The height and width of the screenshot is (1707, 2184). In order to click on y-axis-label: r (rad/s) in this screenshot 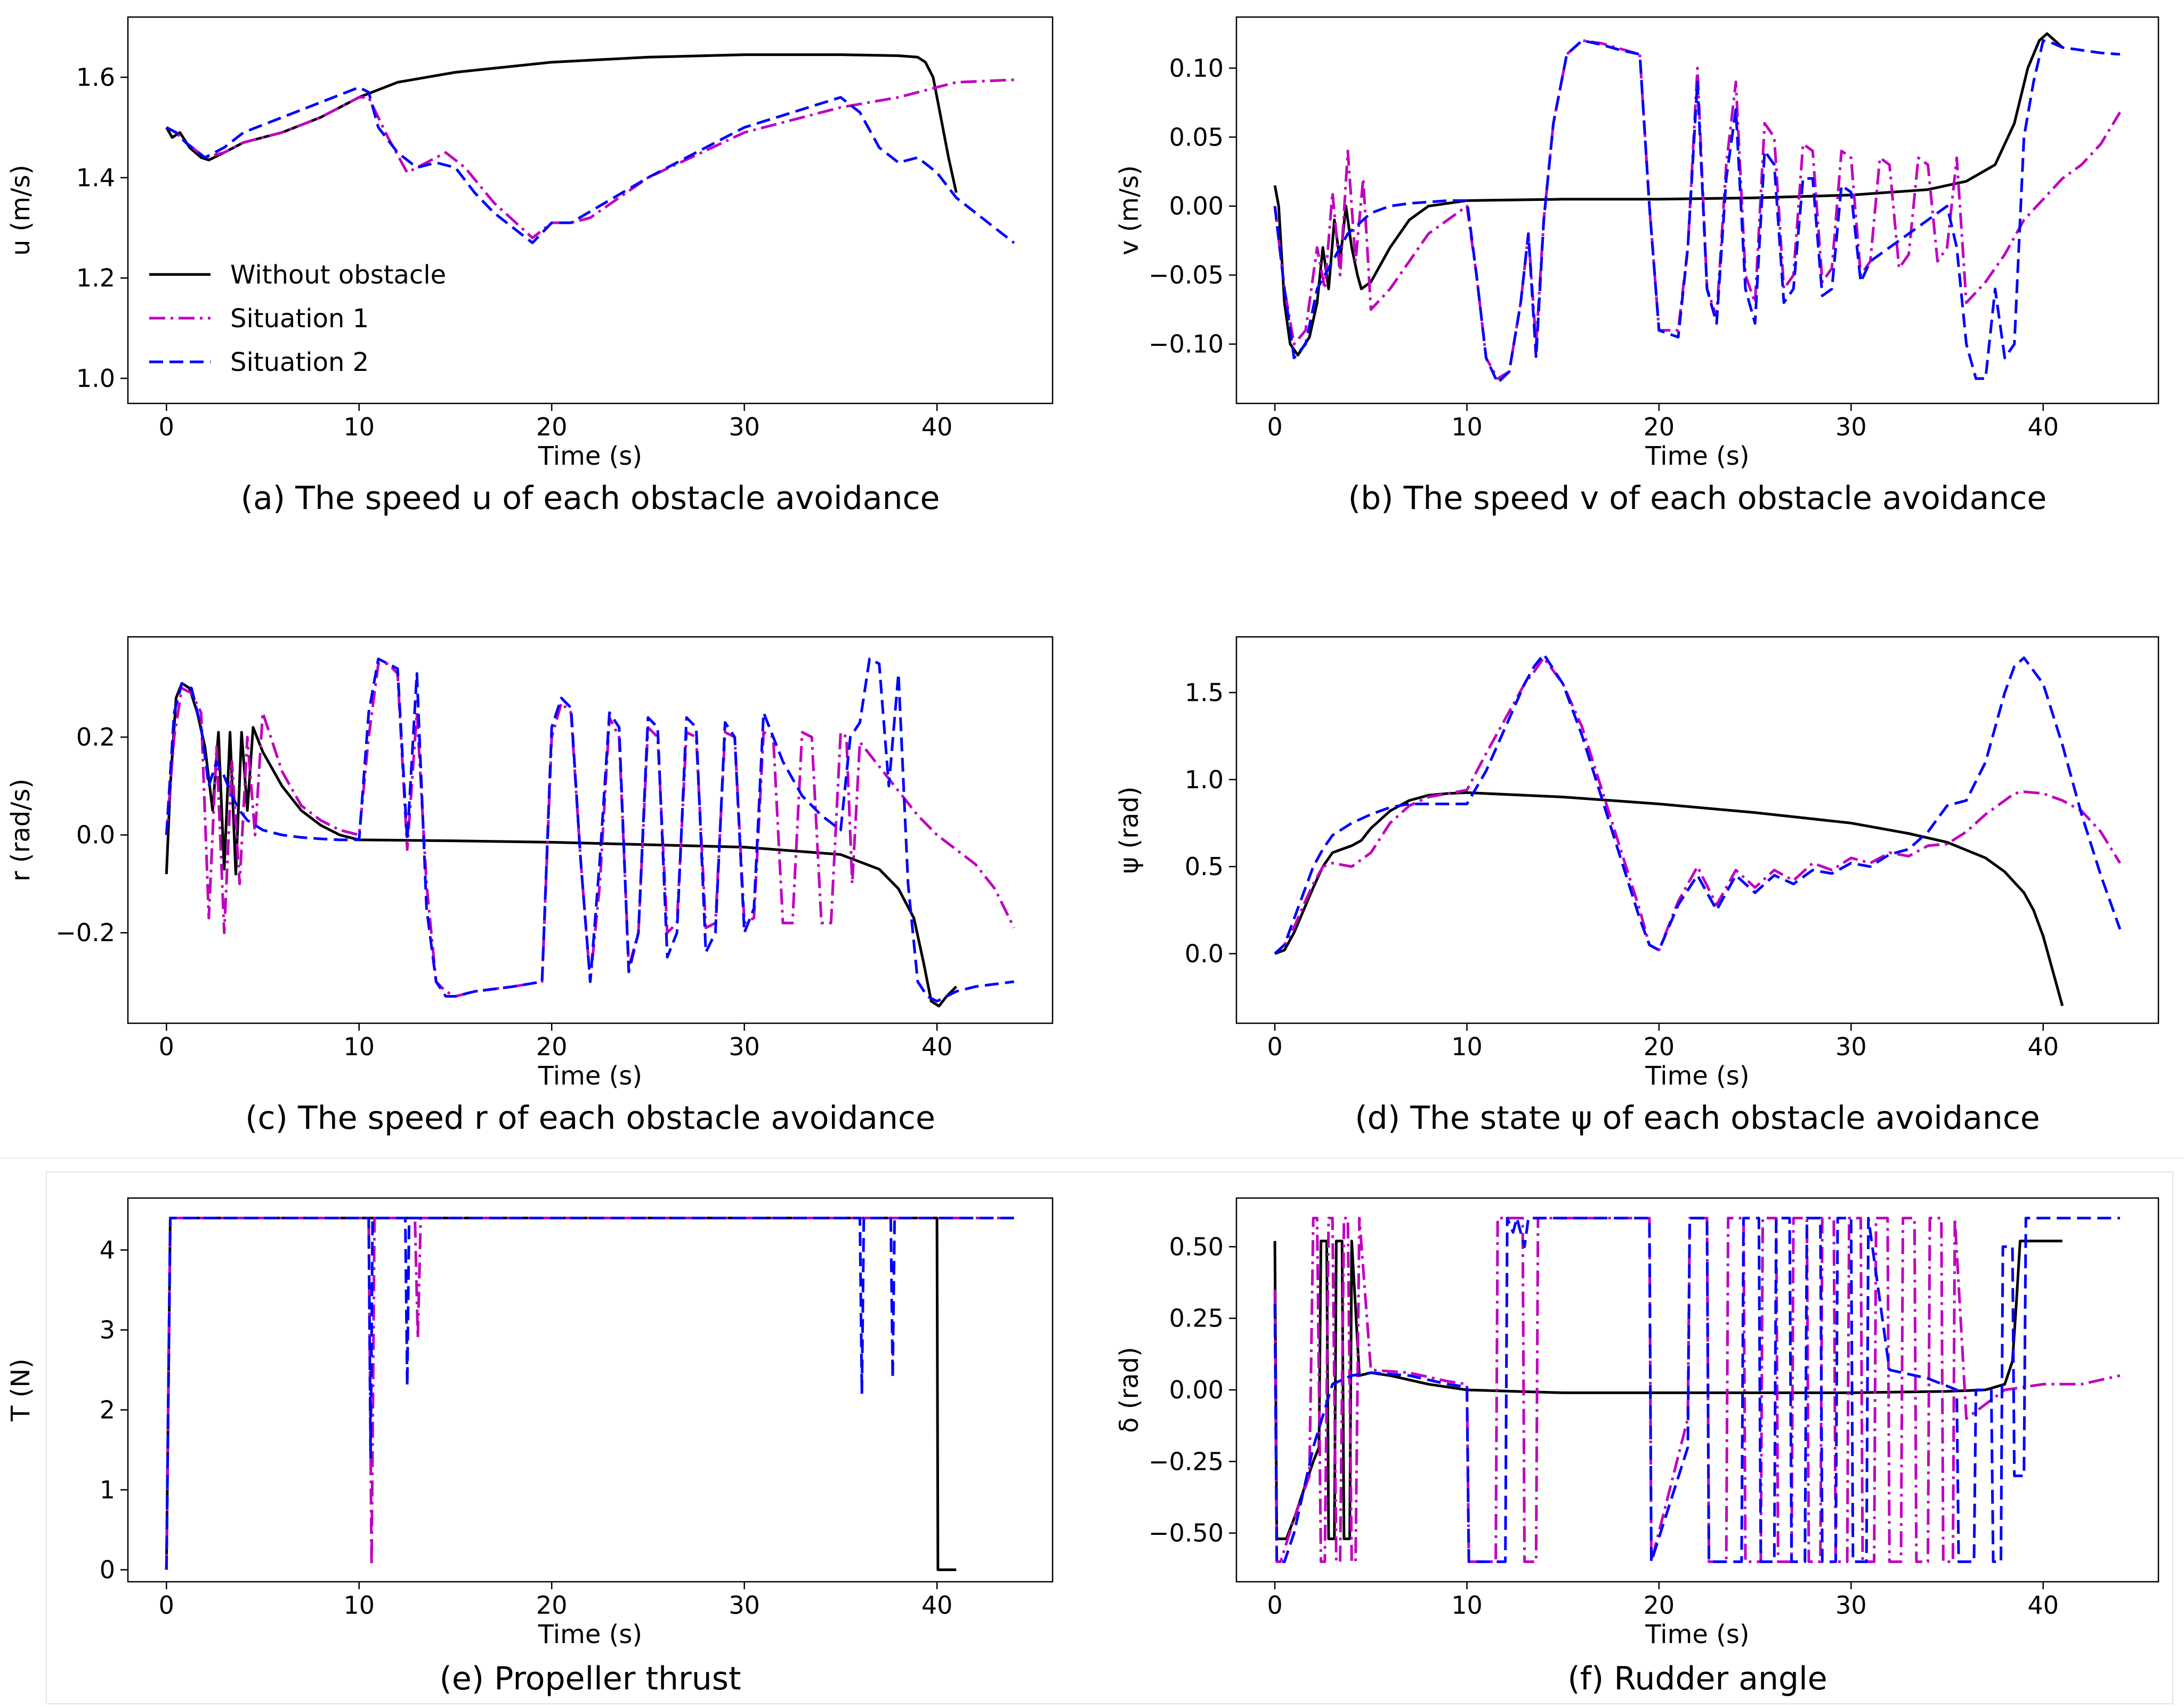, I will do `click(21, 830)`.